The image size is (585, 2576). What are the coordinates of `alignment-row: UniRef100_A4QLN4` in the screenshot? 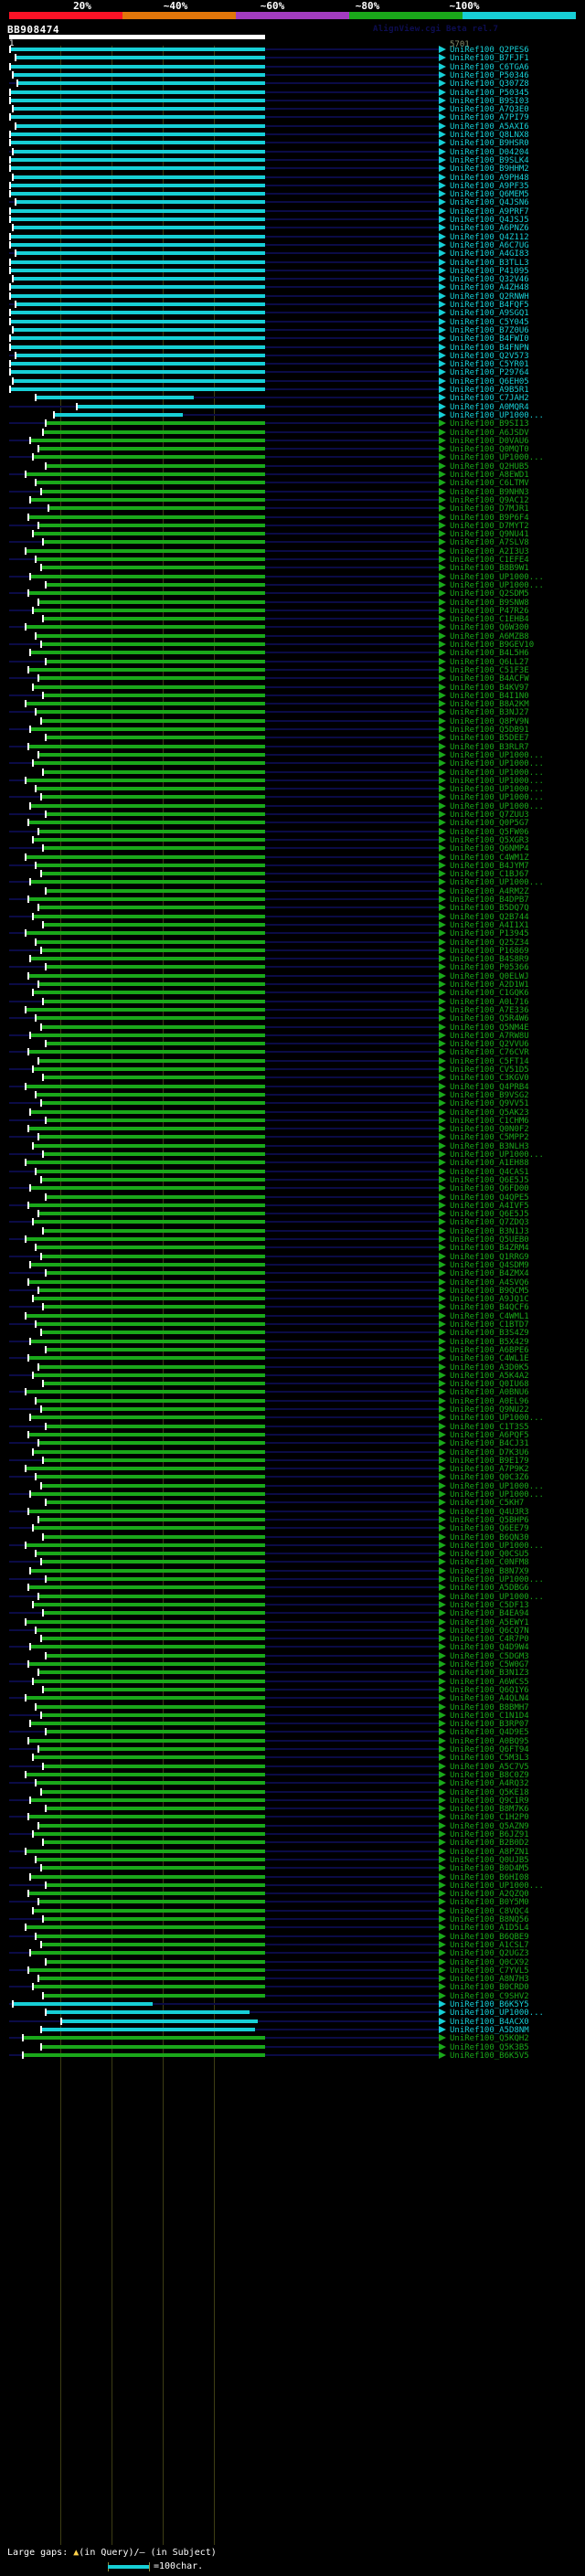 It's located at (293, 1698).